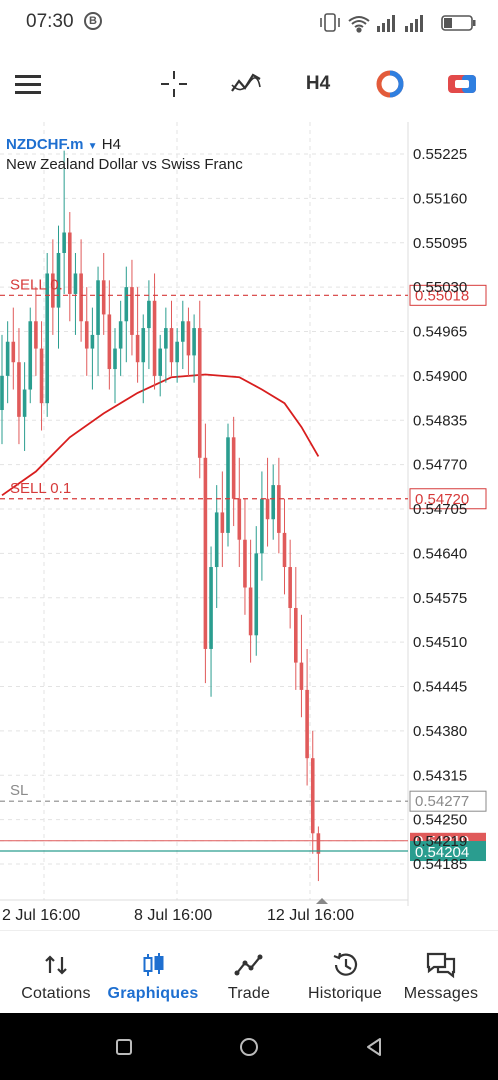 This screenshot has height=1080, width=498. I want to click on symbol-name: NZDCHF.m, so click(45, 144).